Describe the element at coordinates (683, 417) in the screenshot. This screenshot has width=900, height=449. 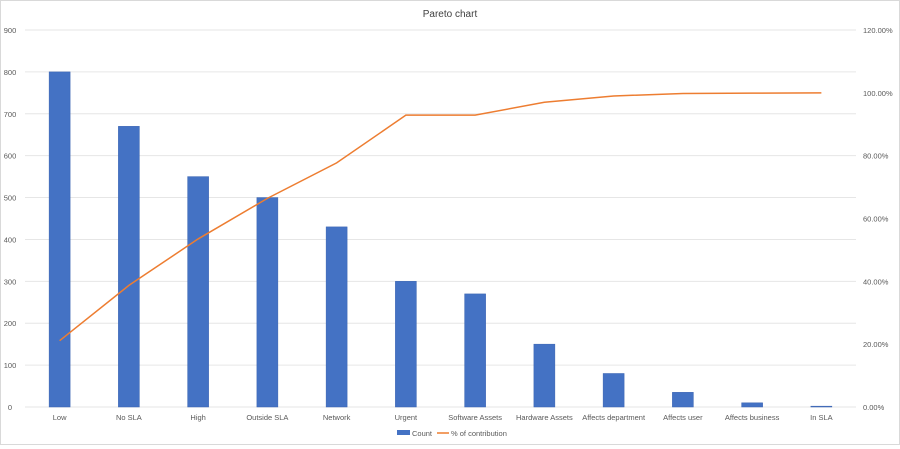
I see `x-tick-label: Affects user` at that location.